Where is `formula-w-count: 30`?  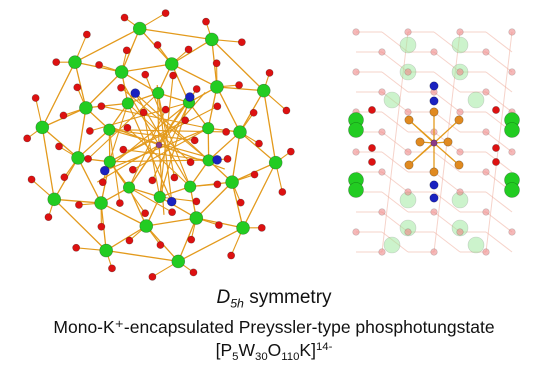
formula-w-count: 30 is located at coordinates (261, 356).